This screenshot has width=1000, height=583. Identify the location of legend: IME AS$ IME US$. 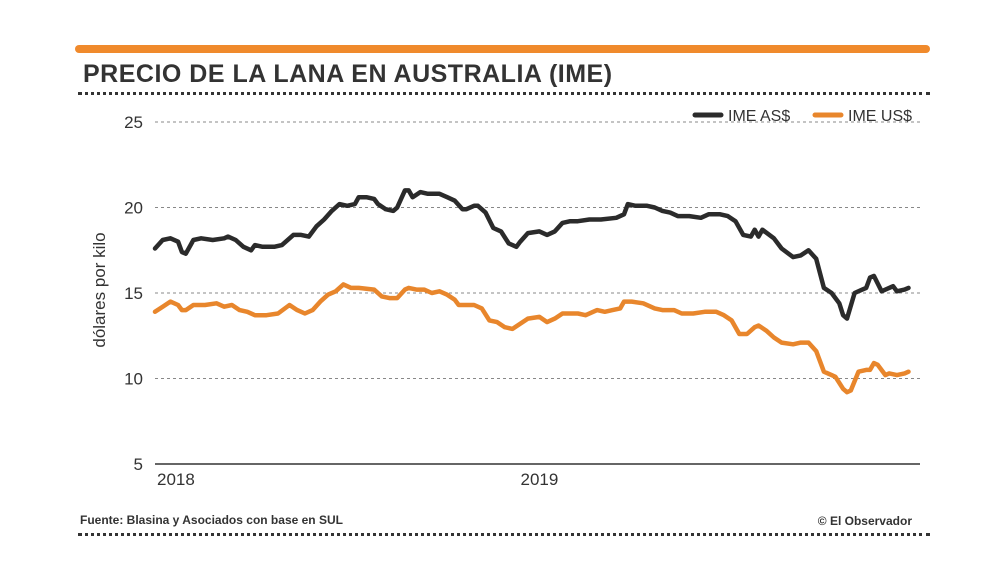
(802, 116).